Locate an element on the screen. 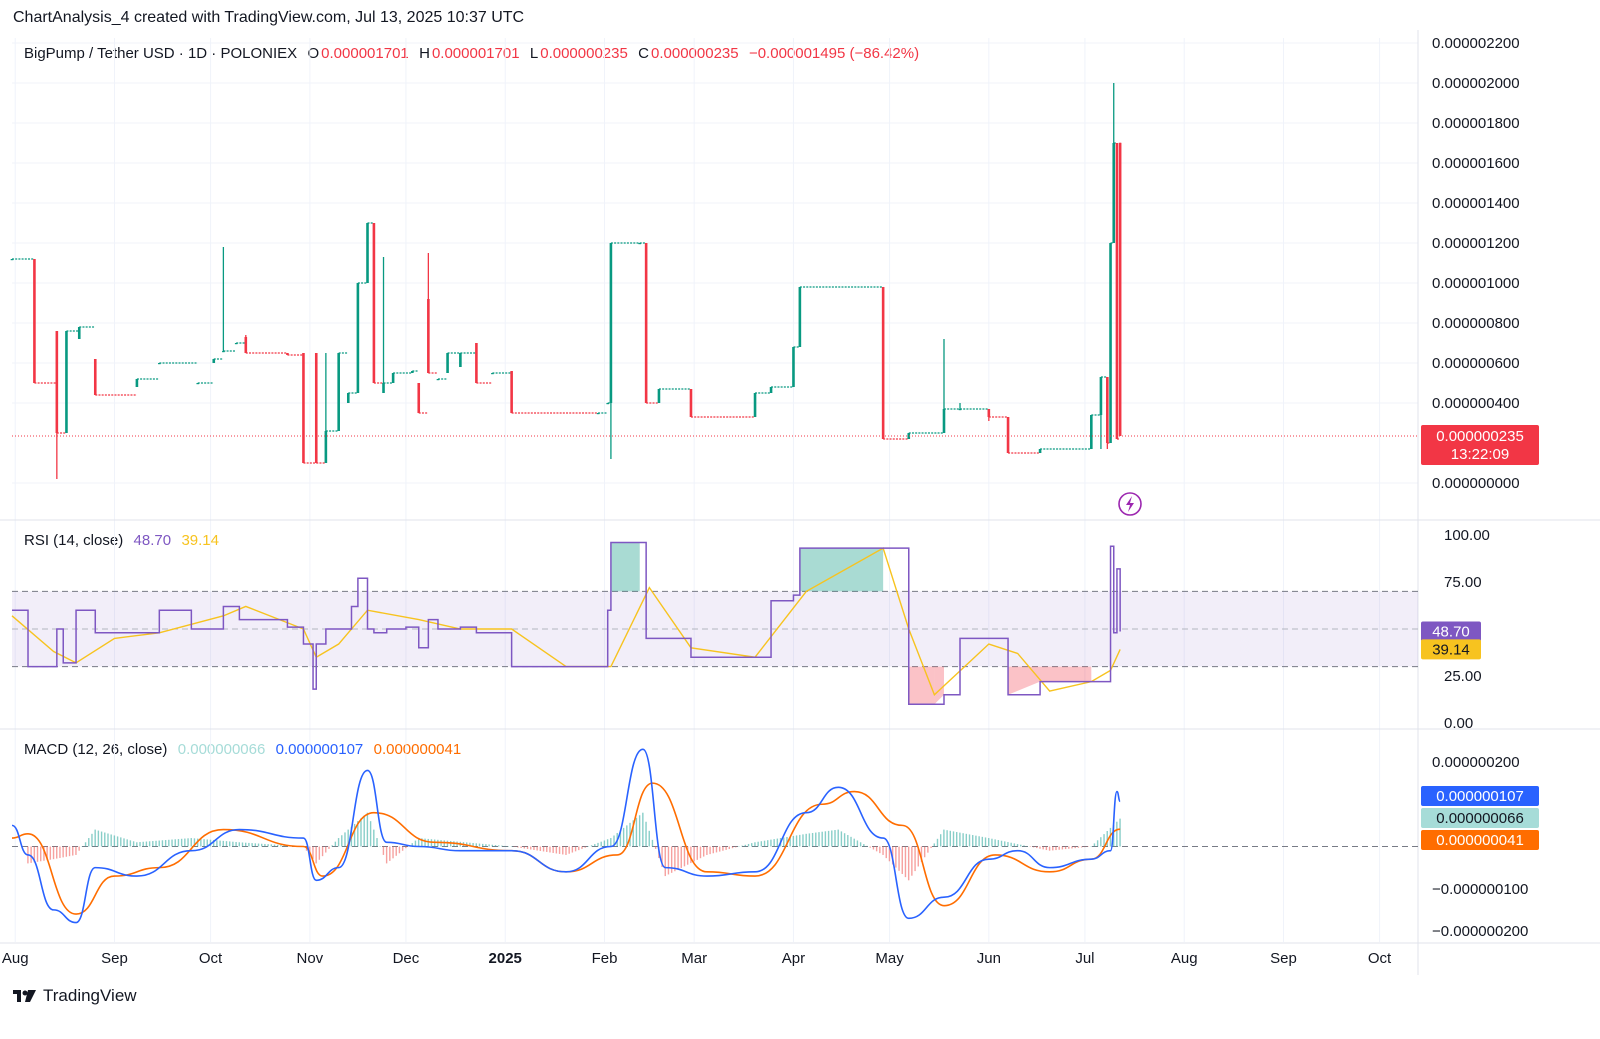  tradingview-logo: TradingView is located at coordinates (75, 996).